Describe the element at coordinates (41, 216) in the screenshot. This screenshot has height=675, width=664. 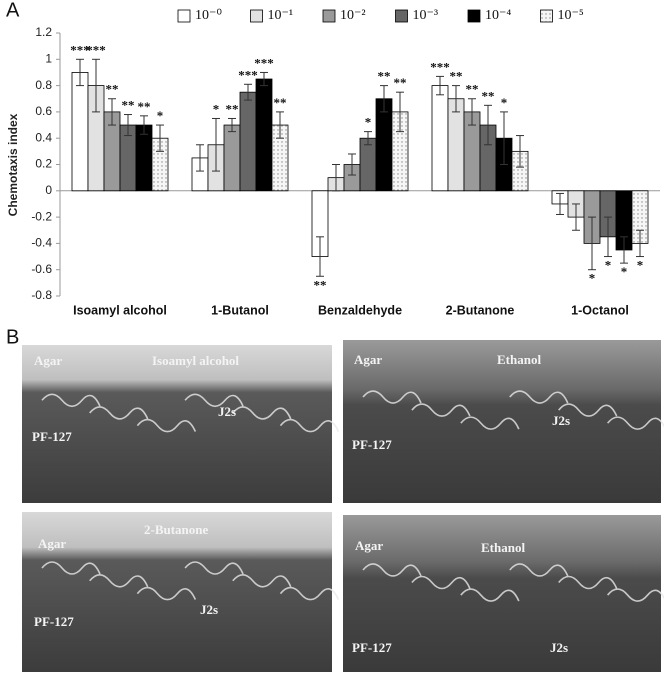
I see `y-tick-label: -0.2` at that location.